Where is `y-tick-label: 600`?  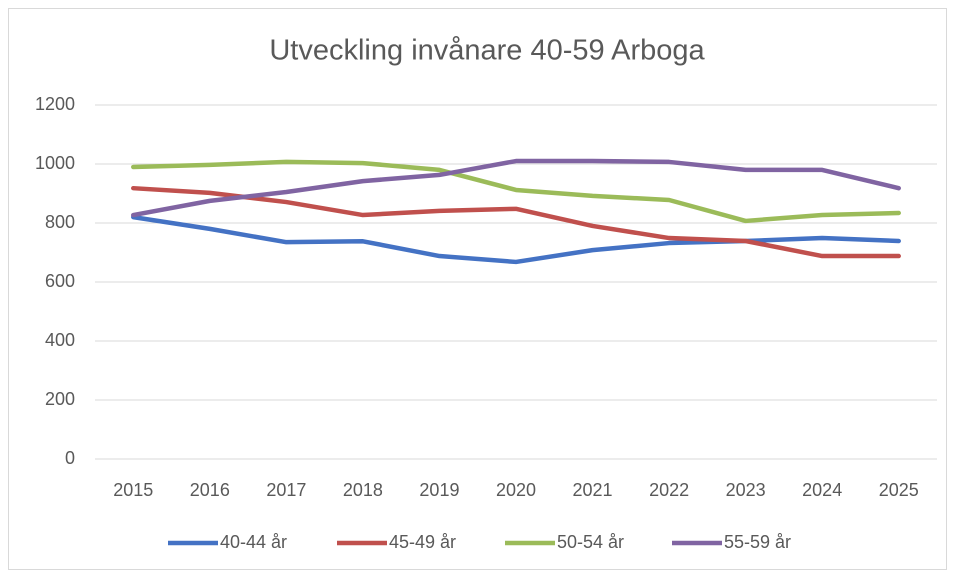 y-tick-label: 600 is located at coordinates (60, 281).